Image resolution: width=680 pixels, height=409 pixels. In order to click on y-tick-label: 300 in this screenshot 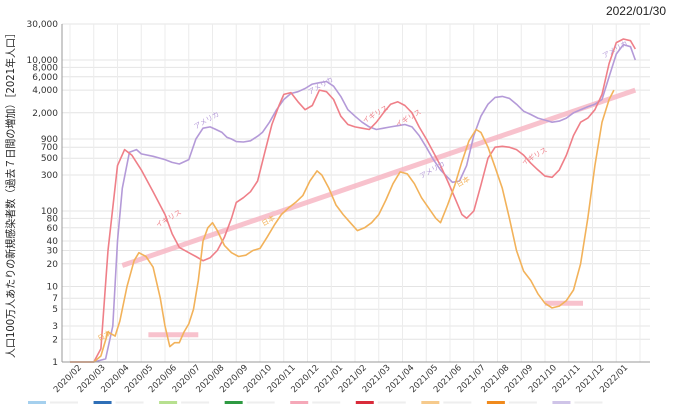, I will do `click(49, 176)`.